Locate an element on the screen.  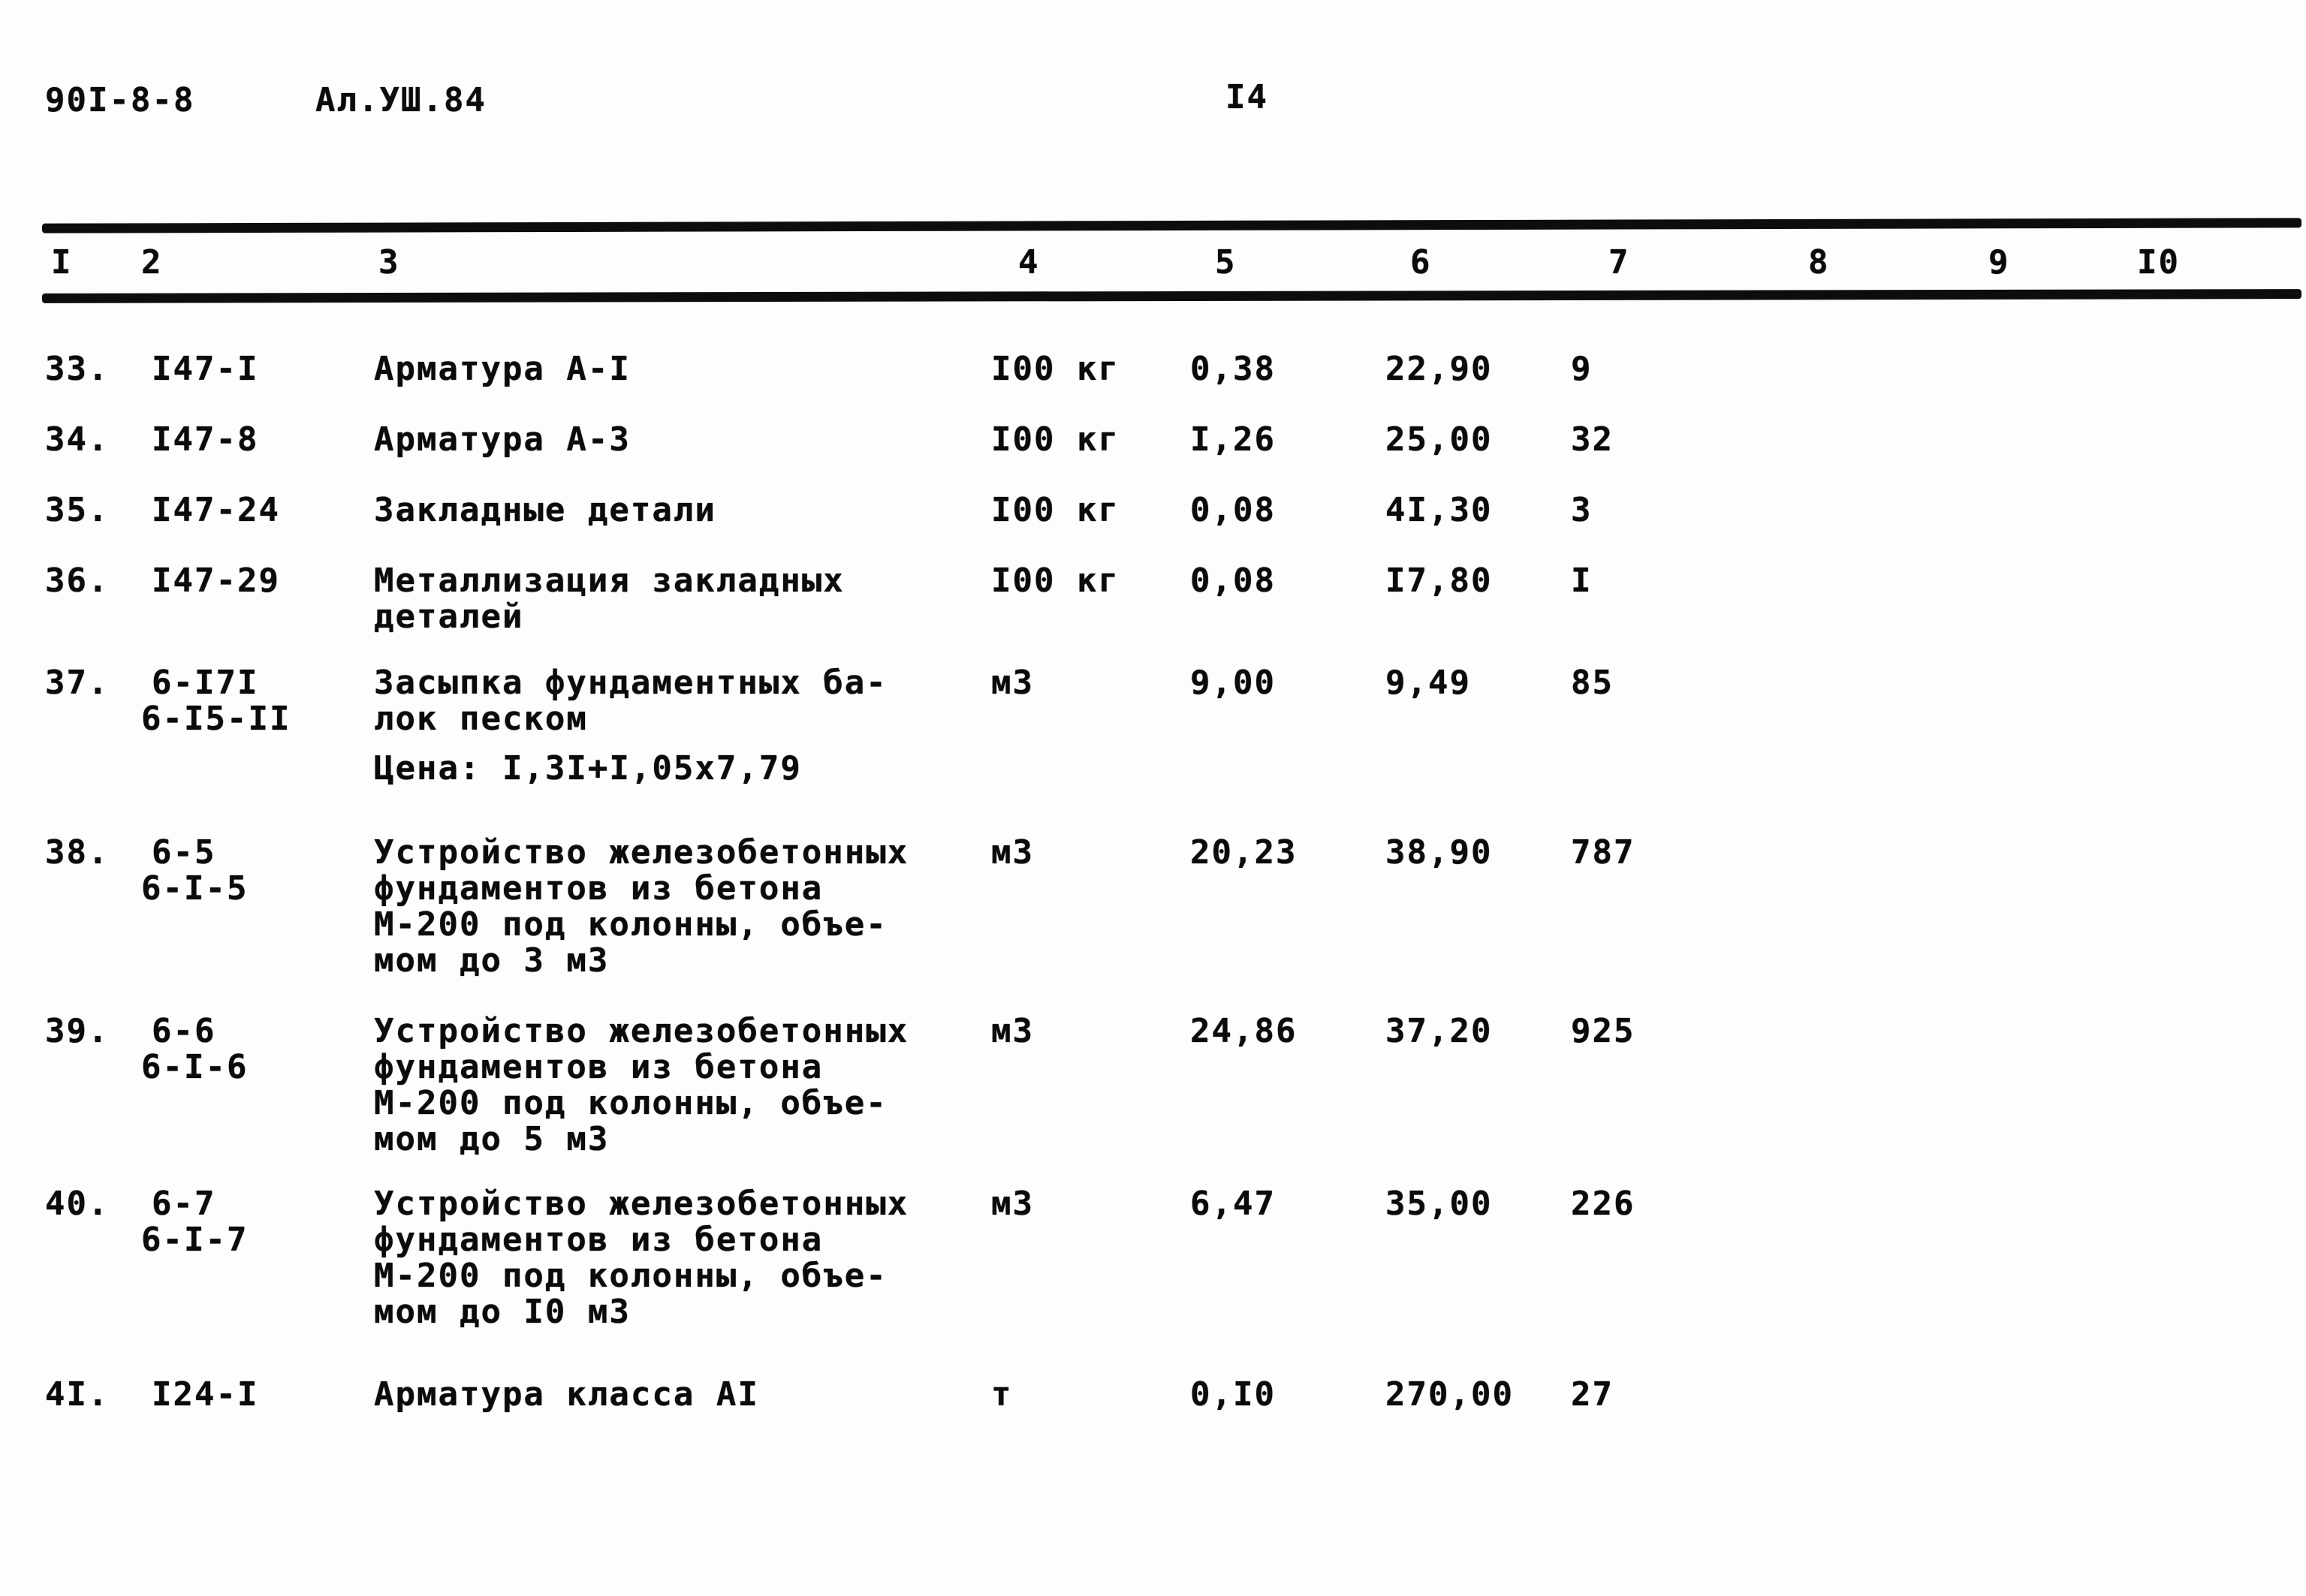
row-description-line: Закладные детали is located at coordinates (545, 510).